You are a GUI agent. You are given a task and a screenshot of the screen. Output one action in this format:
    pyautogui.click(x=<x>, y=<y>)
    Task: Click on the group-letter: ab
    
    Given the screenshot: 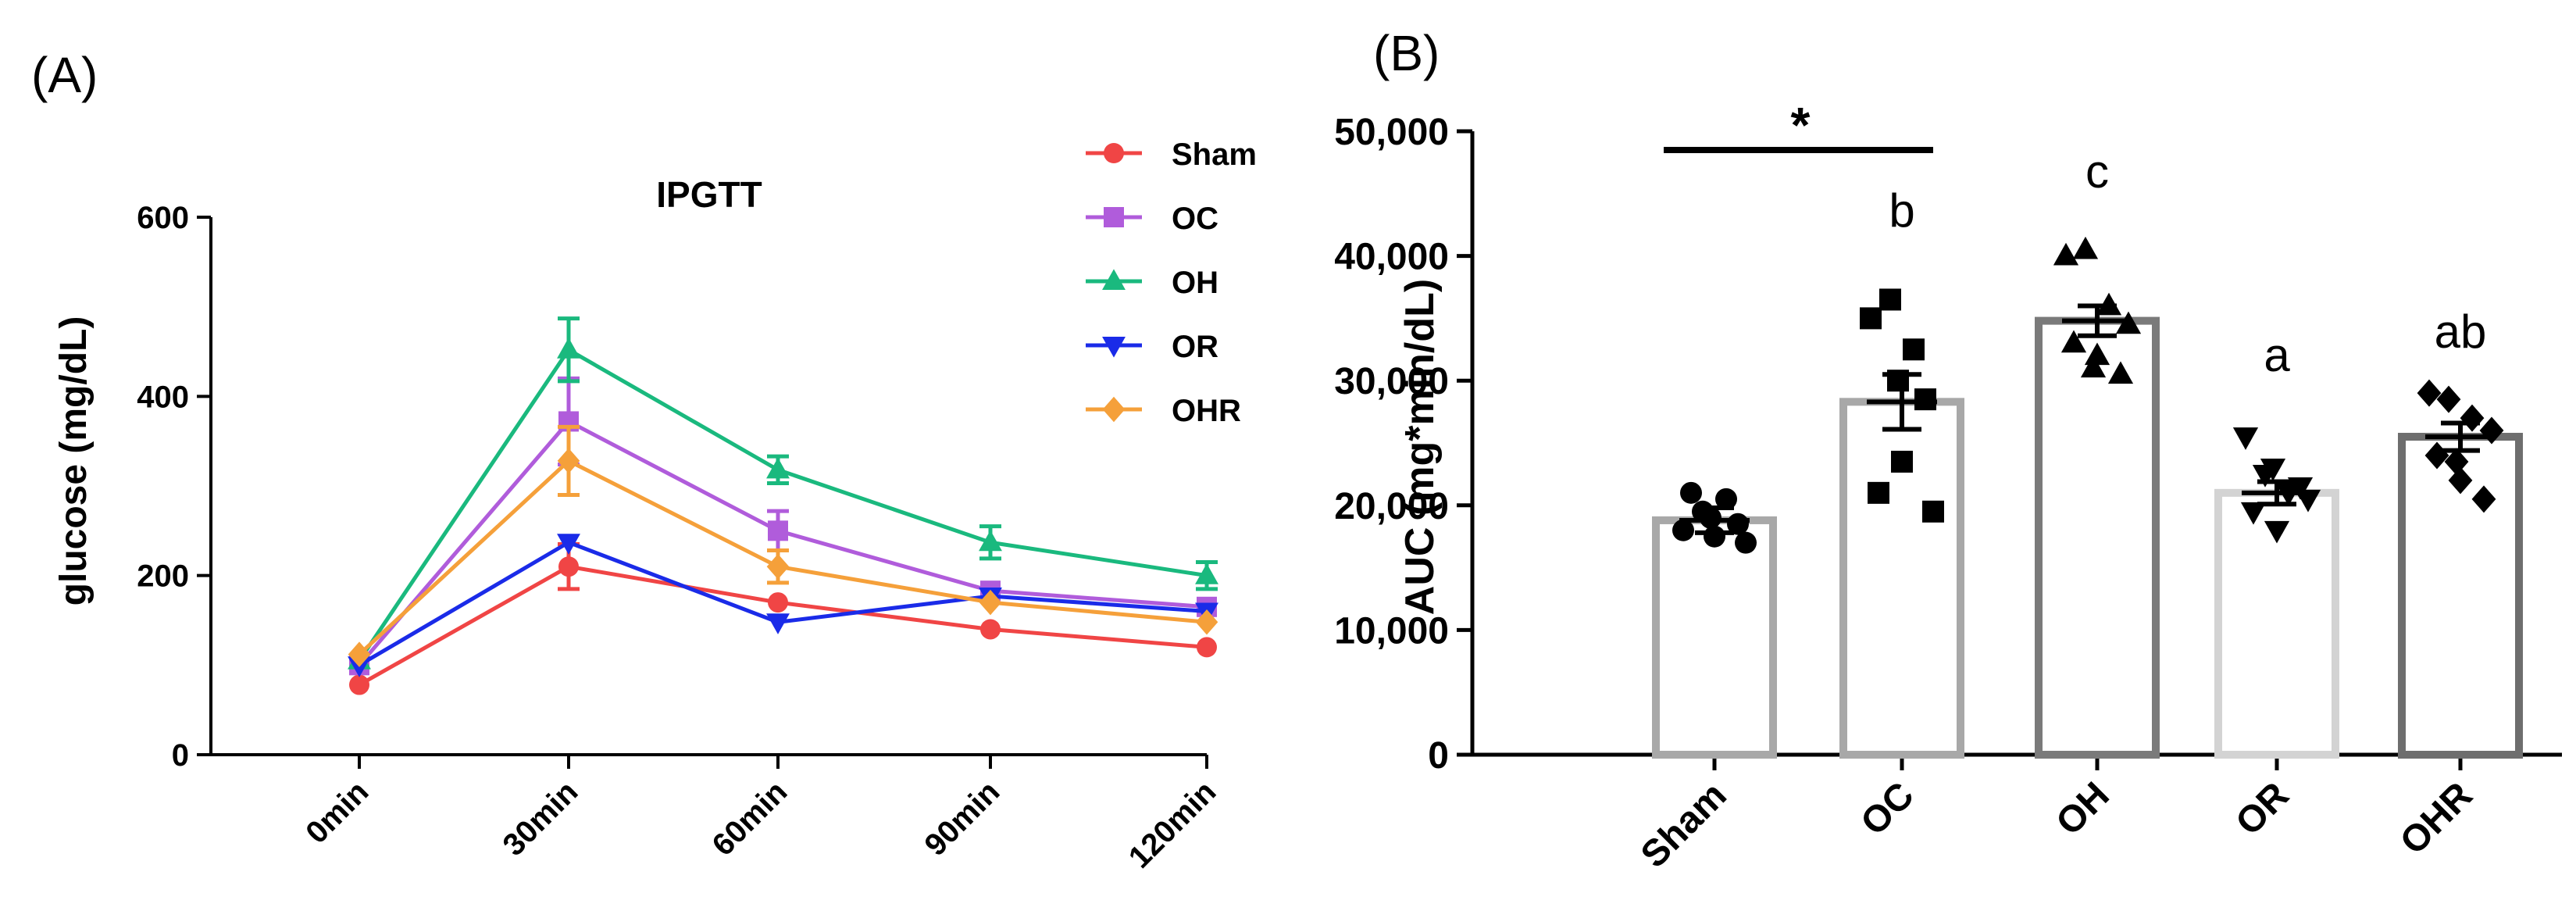 What is the action you would take?
    pyautogui.click(x=2461, y=331)
    